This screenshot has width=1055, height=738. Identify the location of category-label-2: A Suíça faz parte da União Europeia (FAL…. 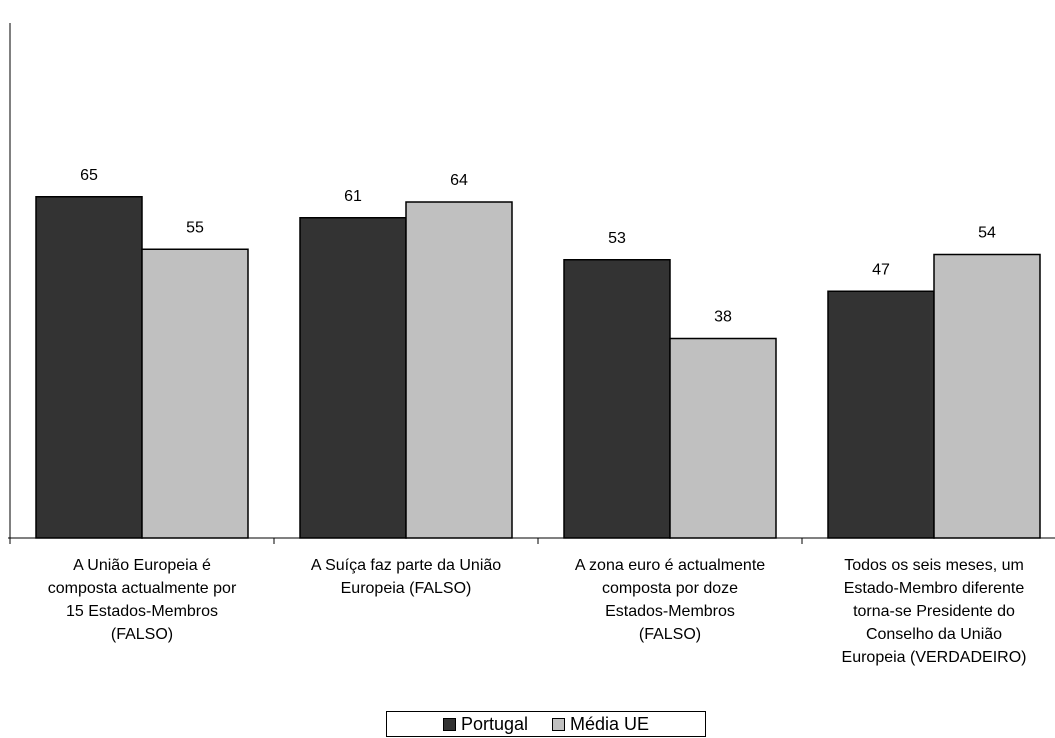
(406, 577).